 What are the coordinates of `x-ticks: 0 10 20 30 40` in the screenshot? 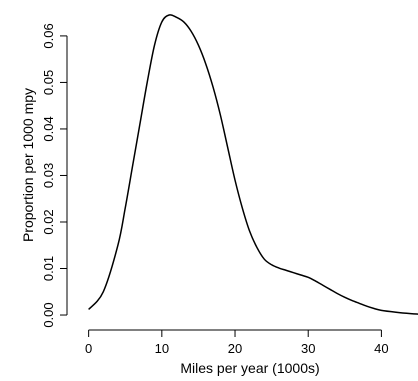 It's located at (237, 343).